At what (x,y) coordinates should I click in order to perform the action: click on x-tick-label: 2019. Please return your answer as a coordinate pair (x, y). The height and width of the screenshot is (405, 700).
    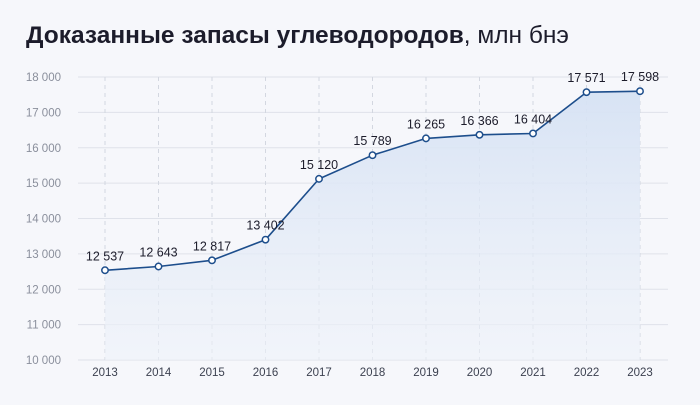
    Looking at the image, I should click on (426, 373).